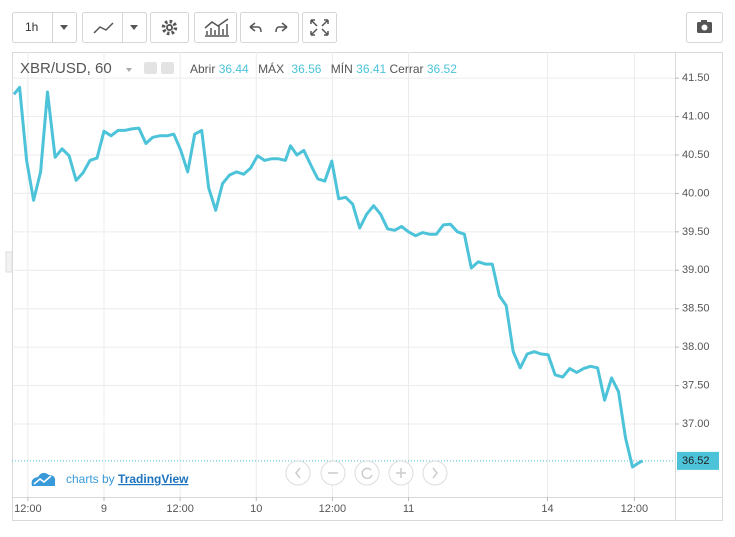  I want to click on branding: charts by TradingView, so click(127, 479).